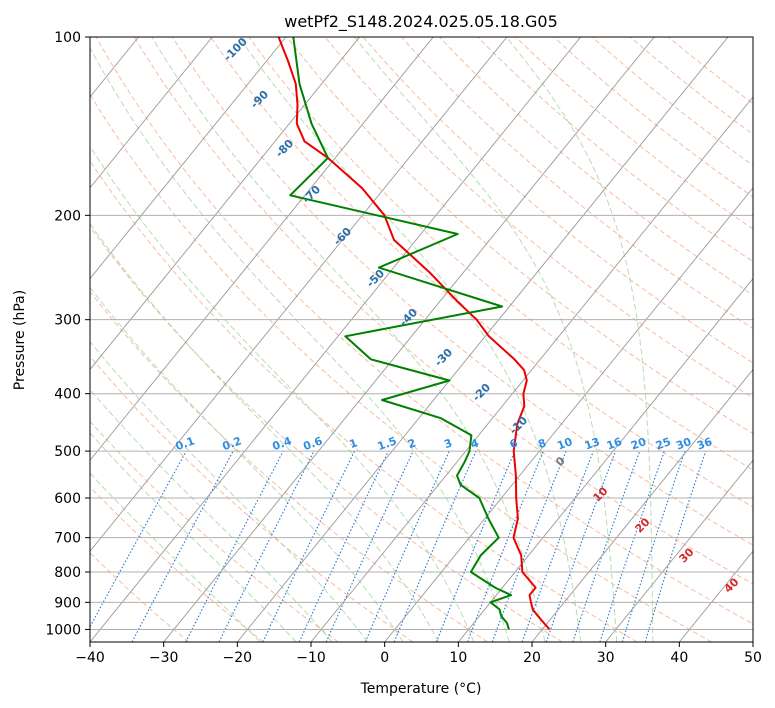 This screenshot has height=708, width=775. I want to click on mixing-ratio-label: 1, so click(354, 443).